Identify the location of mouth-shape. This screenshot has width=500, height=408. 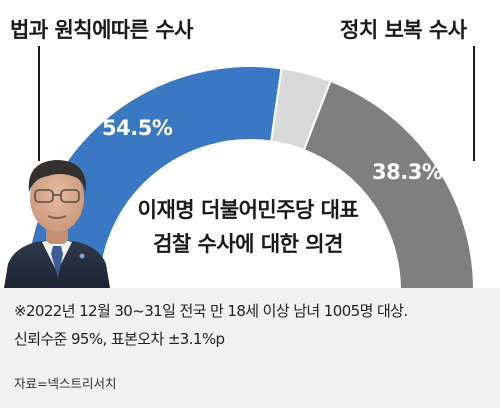
(57, 217).